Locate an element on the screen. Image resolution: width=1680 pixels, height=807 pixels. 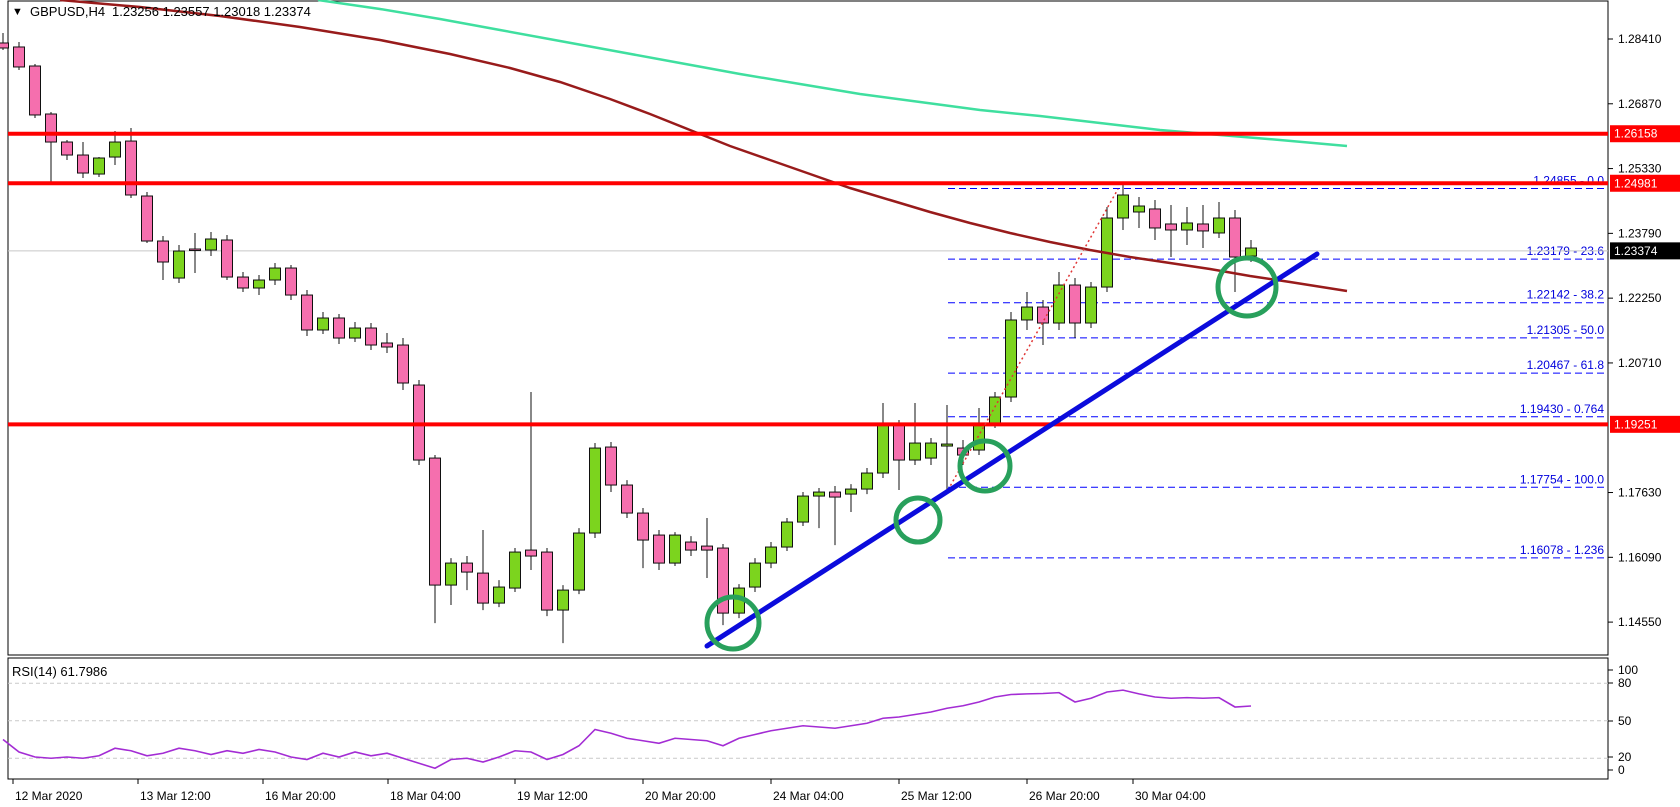
time-axis-label: 26 Mar 20:00 is located at coordinates (1064, 796).